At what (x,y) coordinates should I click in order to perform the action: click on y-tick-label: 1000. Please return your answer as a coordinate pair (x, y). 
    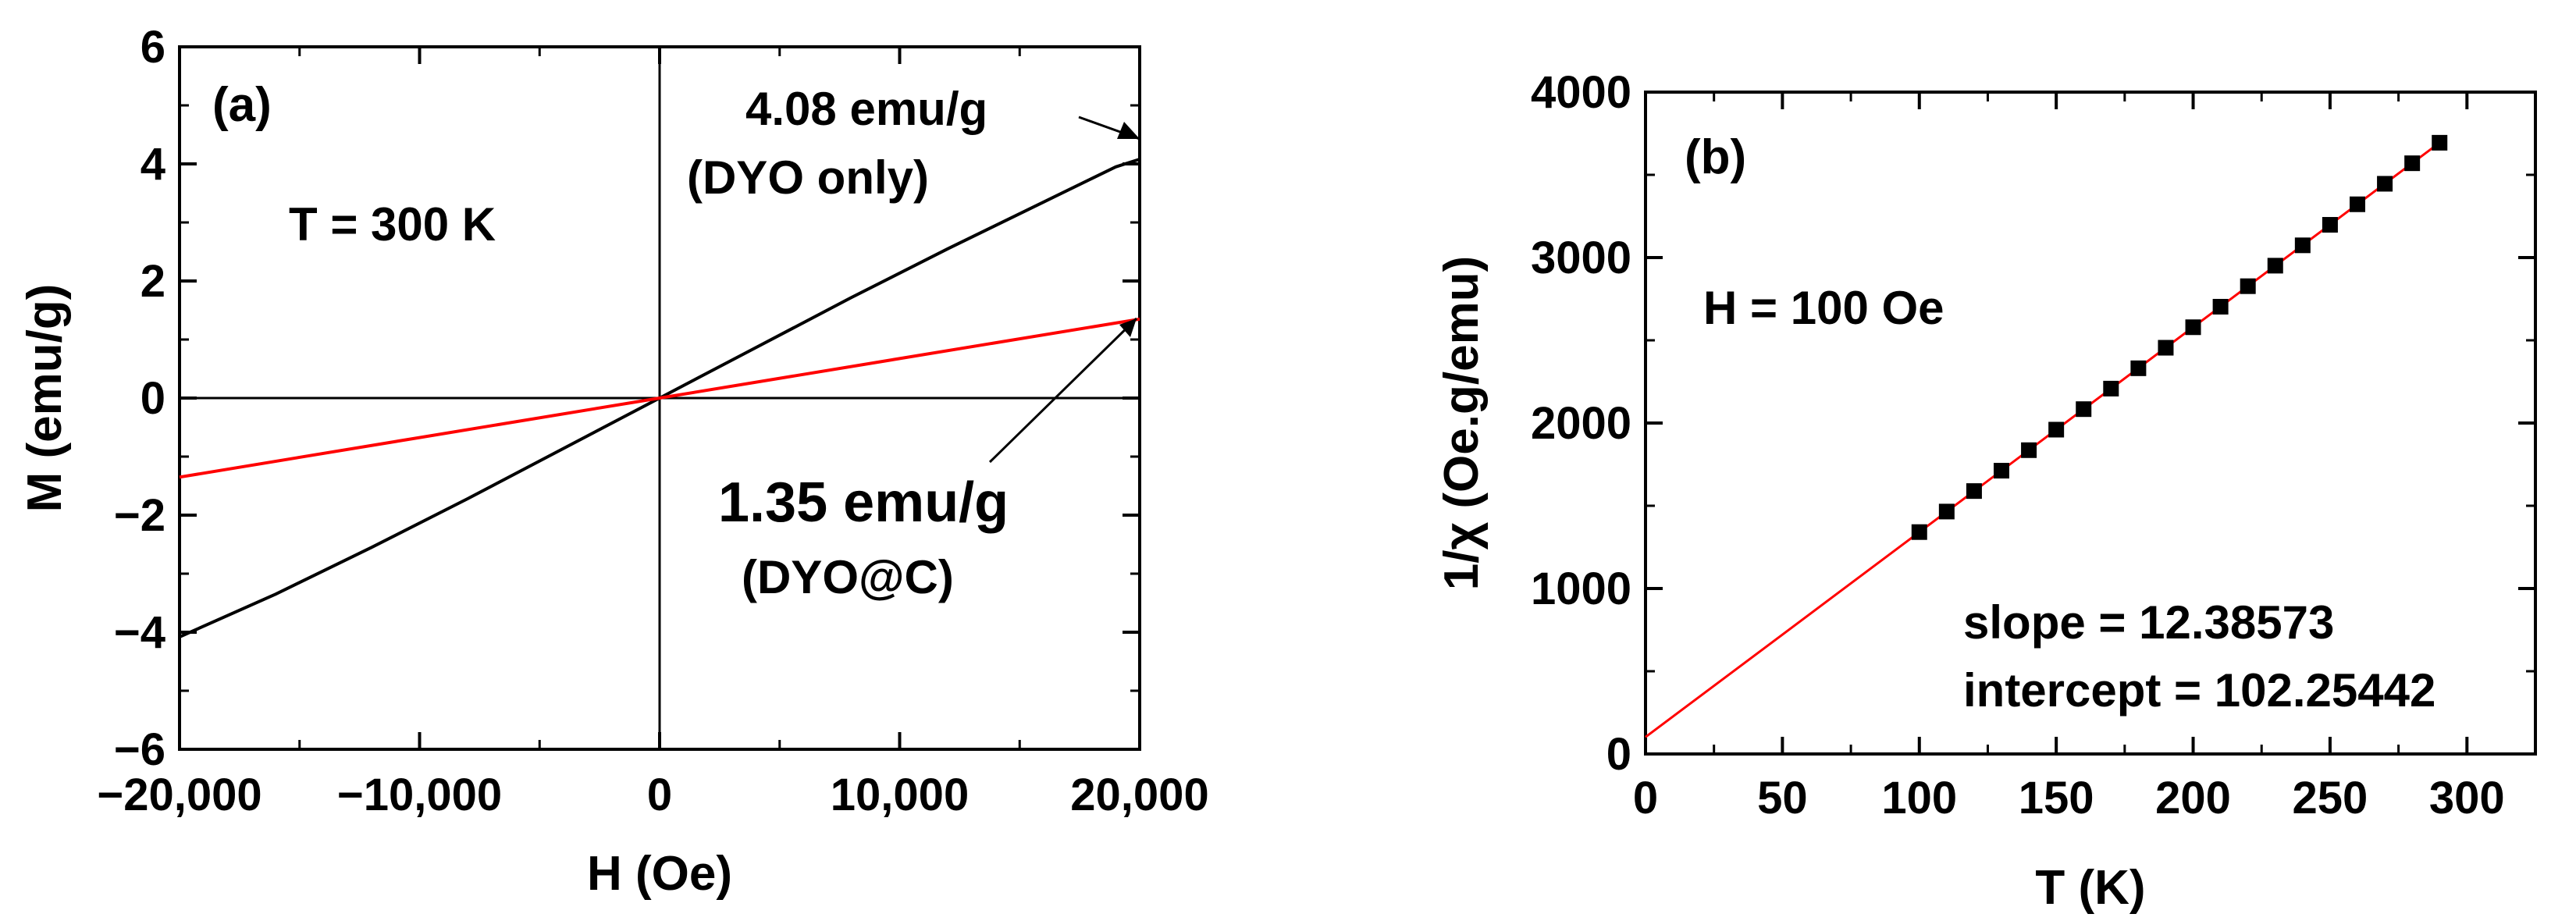
    Looking at the image, I should click on (1581, 589).